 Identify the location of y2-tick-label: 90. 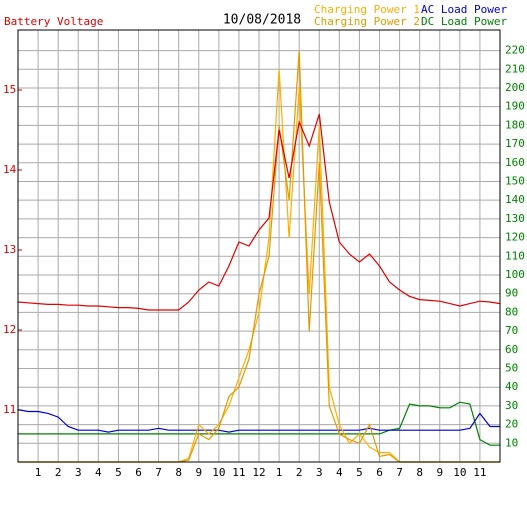
(511, 293).